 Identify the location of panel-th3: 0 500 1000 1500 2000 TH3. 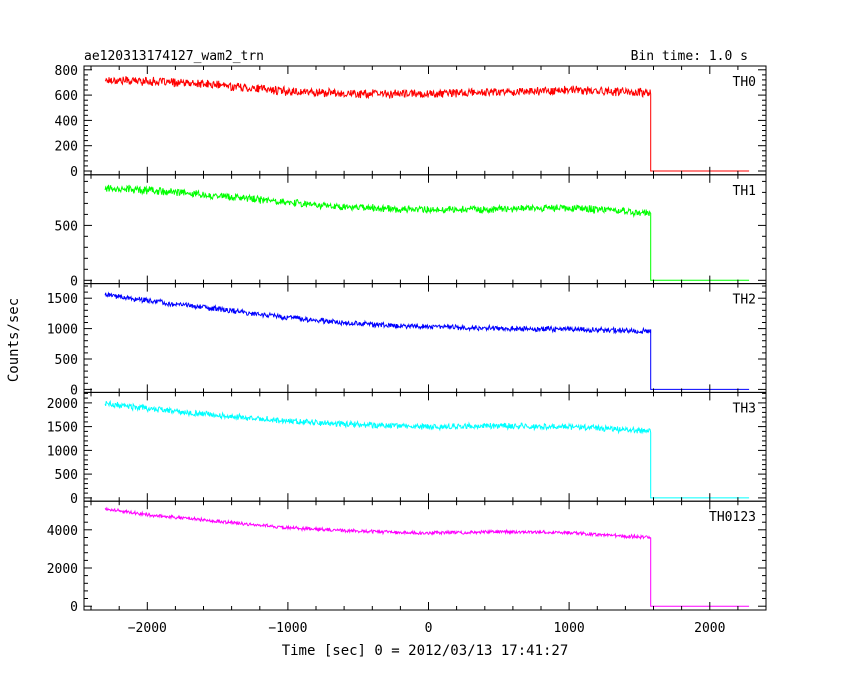
(407, 449).